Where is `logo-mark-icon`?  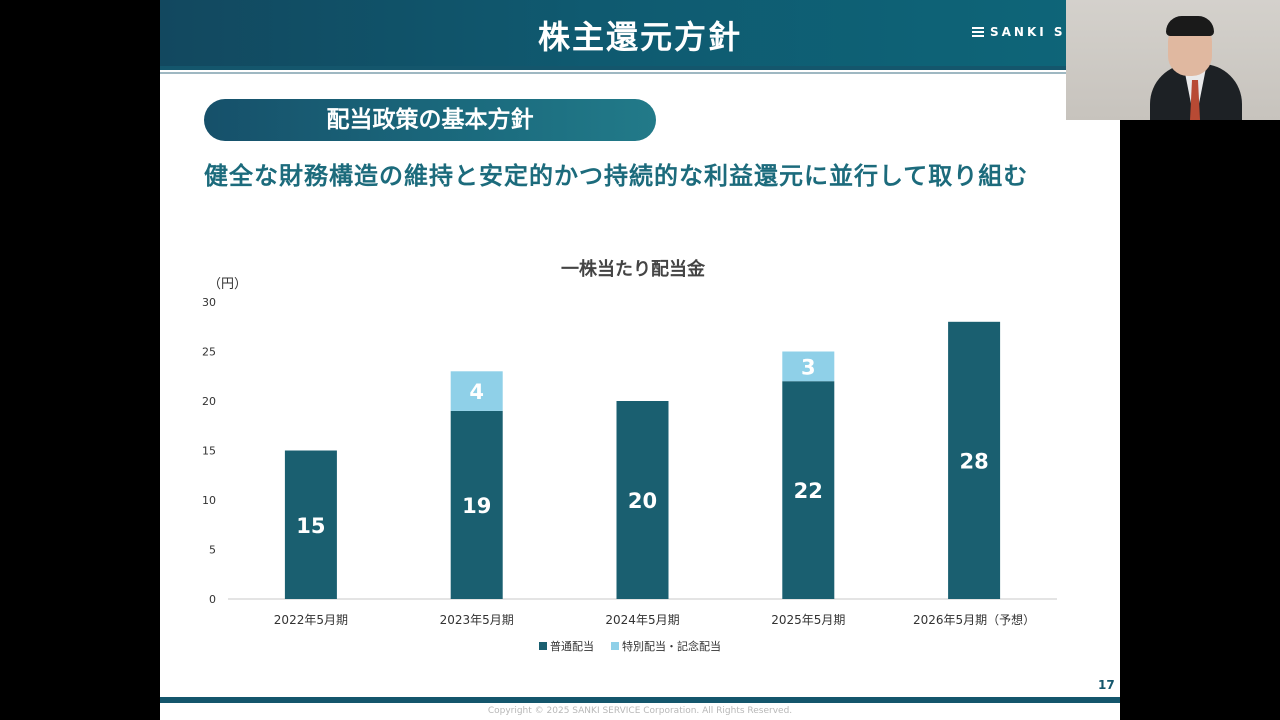 logo-mark-icon is located at coordinates (978, 32).